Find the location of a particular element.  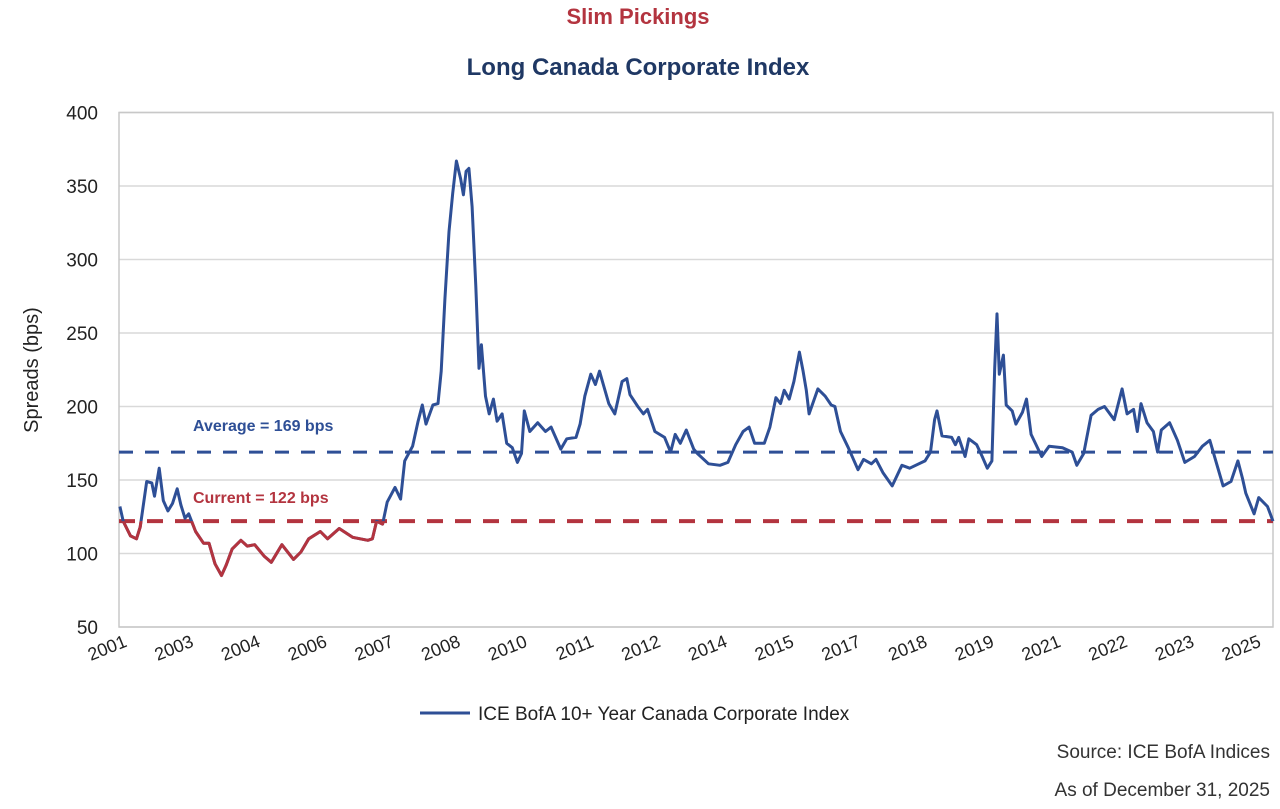

reference-lines is located at coordinates (696, 486).